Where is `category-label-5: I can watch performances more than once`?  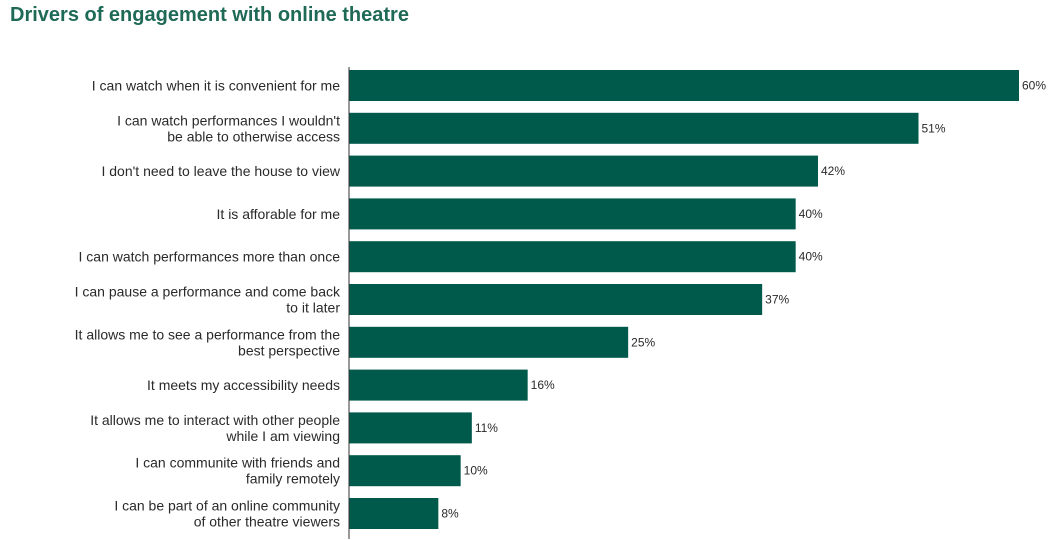 category-label-5: I can watch performances more than once is located at coordinates (210, 257).